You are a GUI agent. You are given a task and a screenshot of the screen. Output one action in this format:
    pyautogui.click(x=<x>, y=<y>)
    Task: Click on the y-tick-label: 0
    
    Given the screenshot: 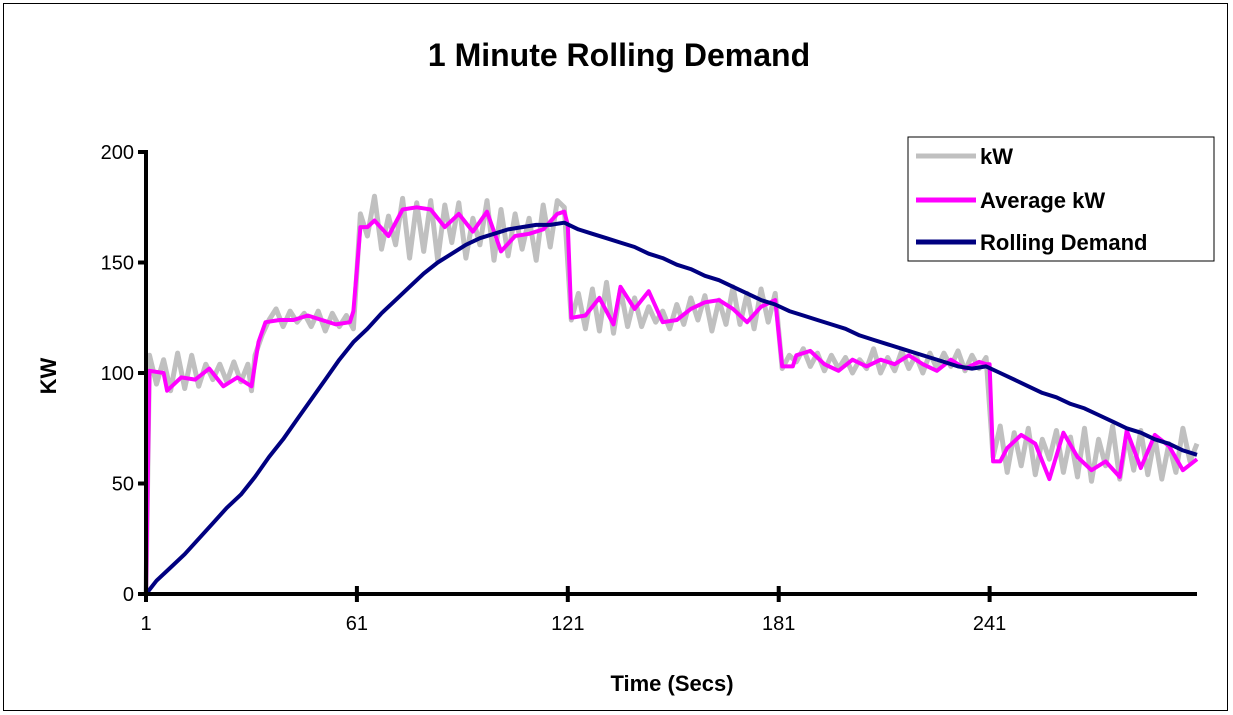 What is the action you would take?
    pyautogui.click(x=128, y=595)
    